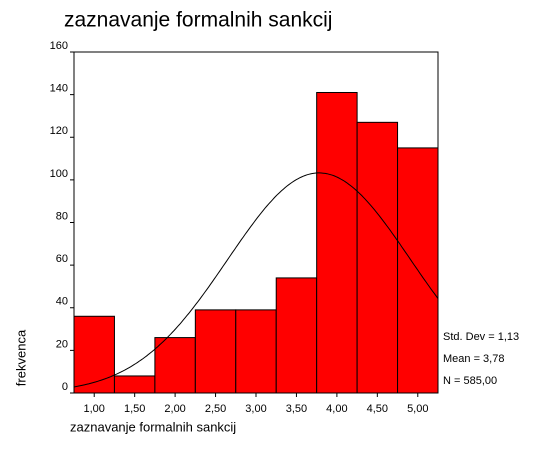 The height and width of the screenshot is (466, 540). What do you see at coordinates (59, 174) in the screenshot?
I see `y-tick-label: 100` at bounding box center [59, 174].